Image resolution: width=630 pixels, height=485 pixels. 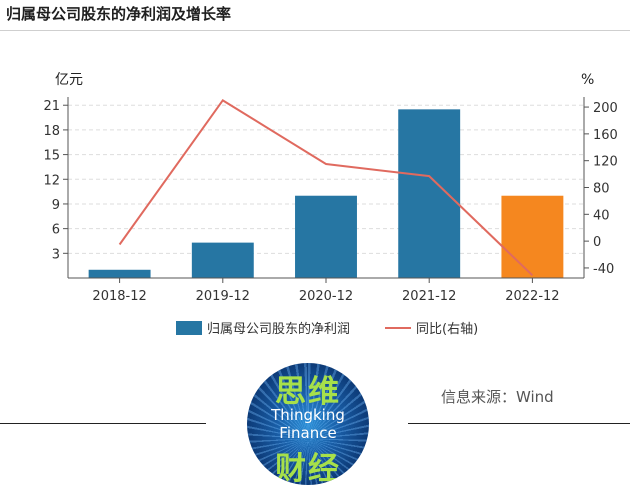 I want to click on logo-en-line2: Finance, so click(x=308, y=433).